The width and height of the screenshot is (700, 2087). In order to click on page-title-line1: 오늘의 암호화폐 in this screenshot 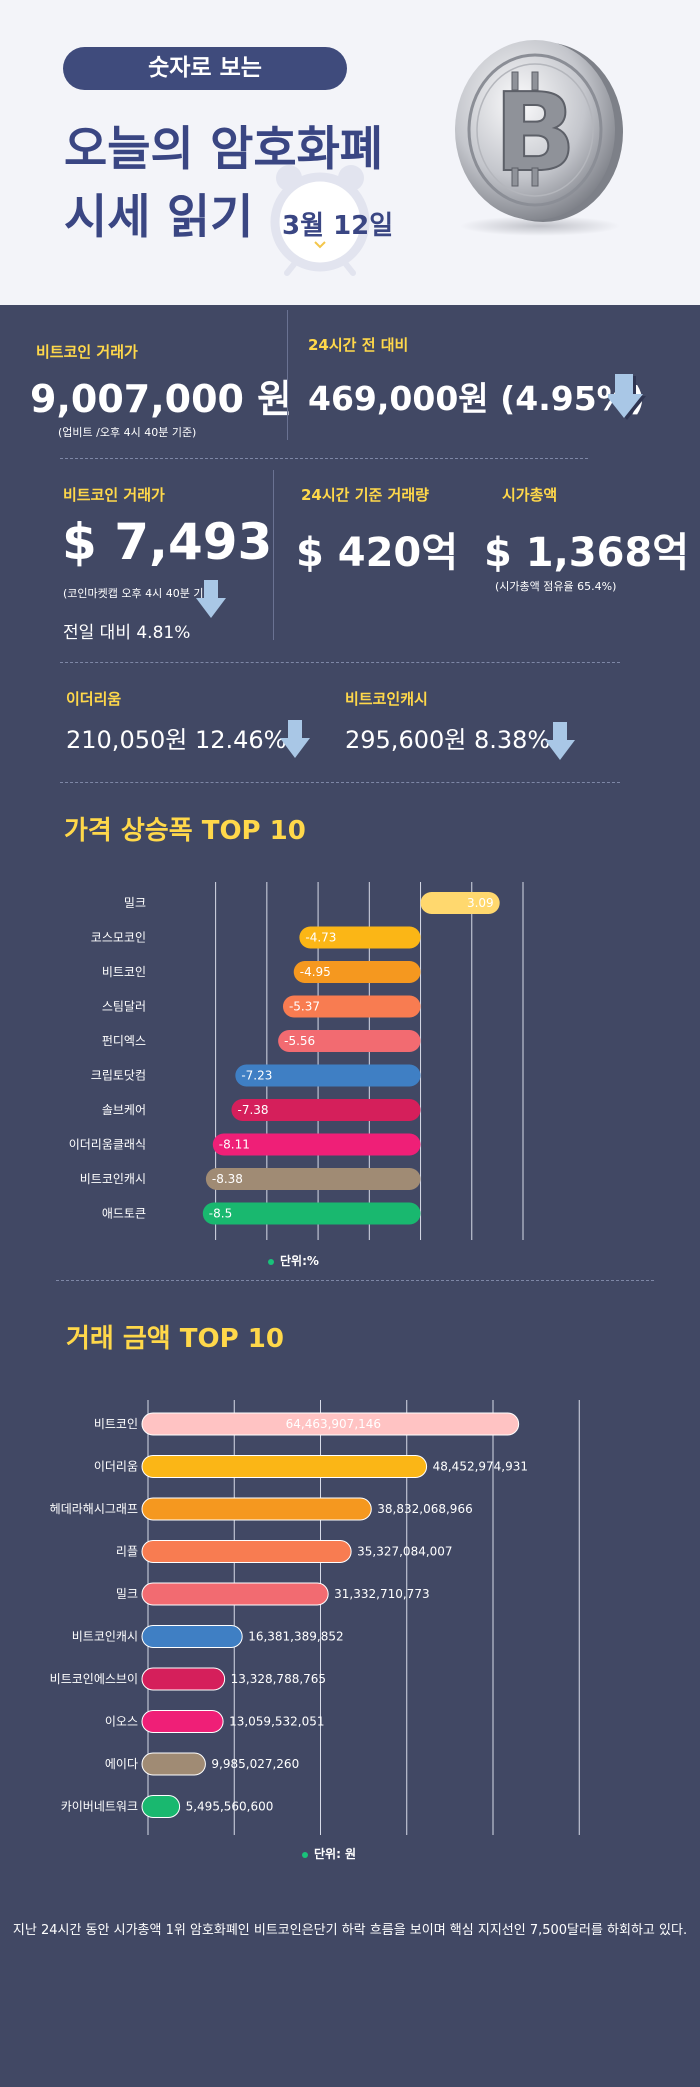, I will do `click(224, 149)`.